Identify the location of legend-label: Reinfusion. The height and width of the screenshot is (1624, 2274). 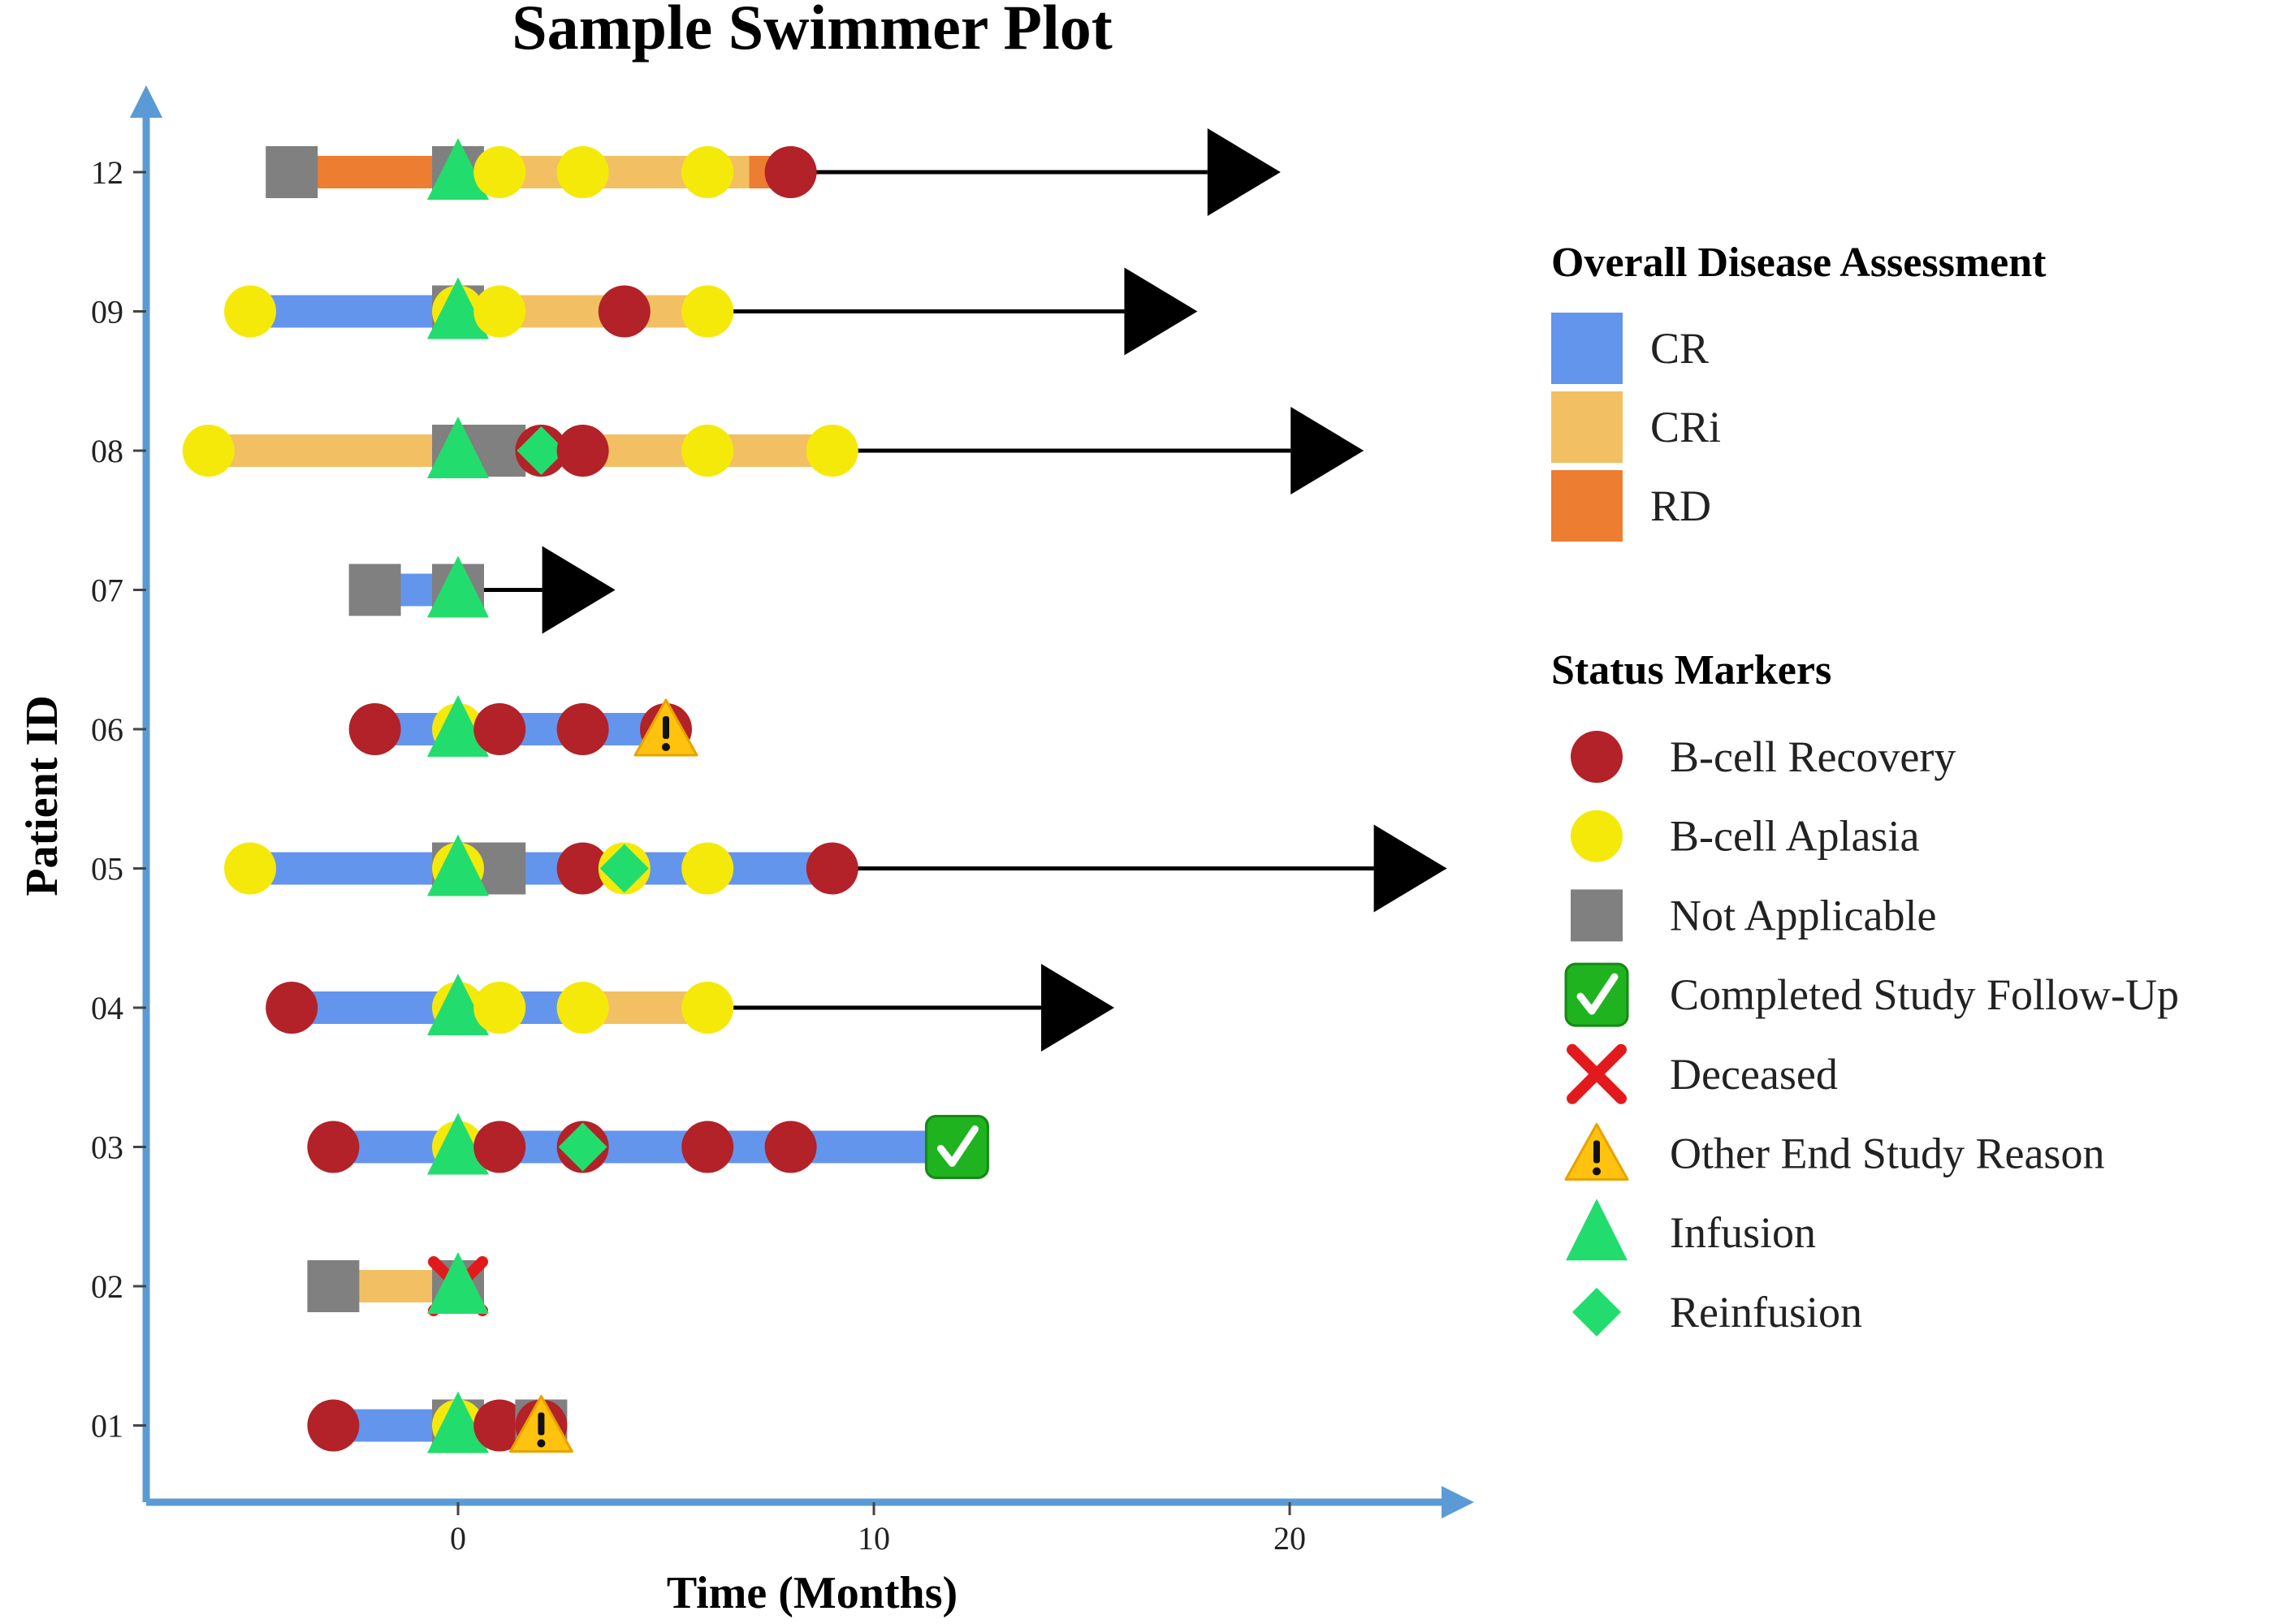
(1766, 1313).